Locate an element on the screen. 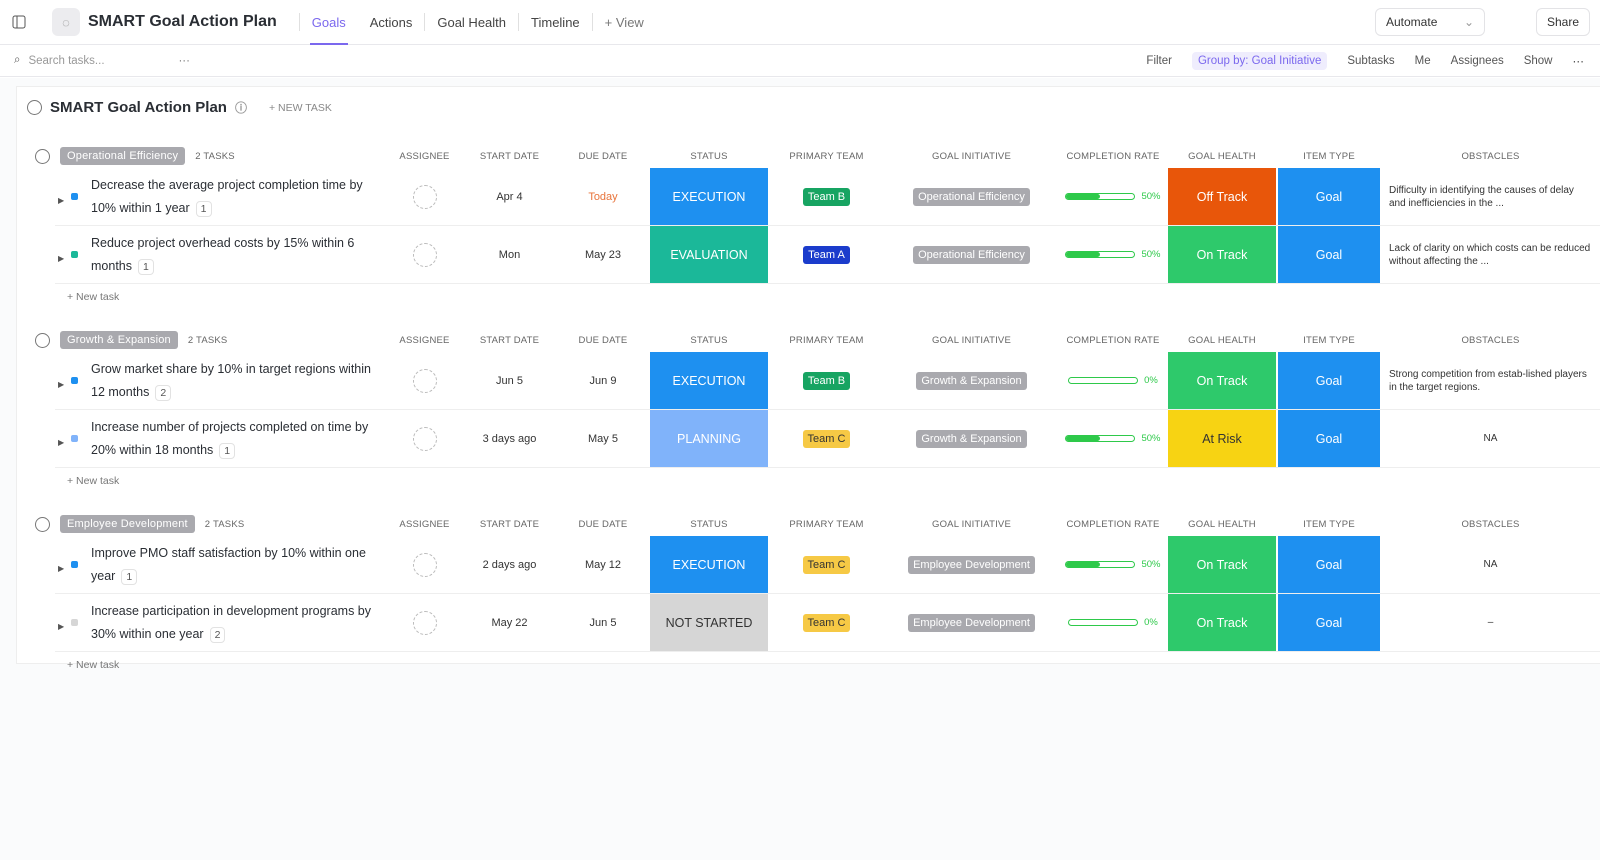  more: ⋯ is located at coordinates (1578, 62).